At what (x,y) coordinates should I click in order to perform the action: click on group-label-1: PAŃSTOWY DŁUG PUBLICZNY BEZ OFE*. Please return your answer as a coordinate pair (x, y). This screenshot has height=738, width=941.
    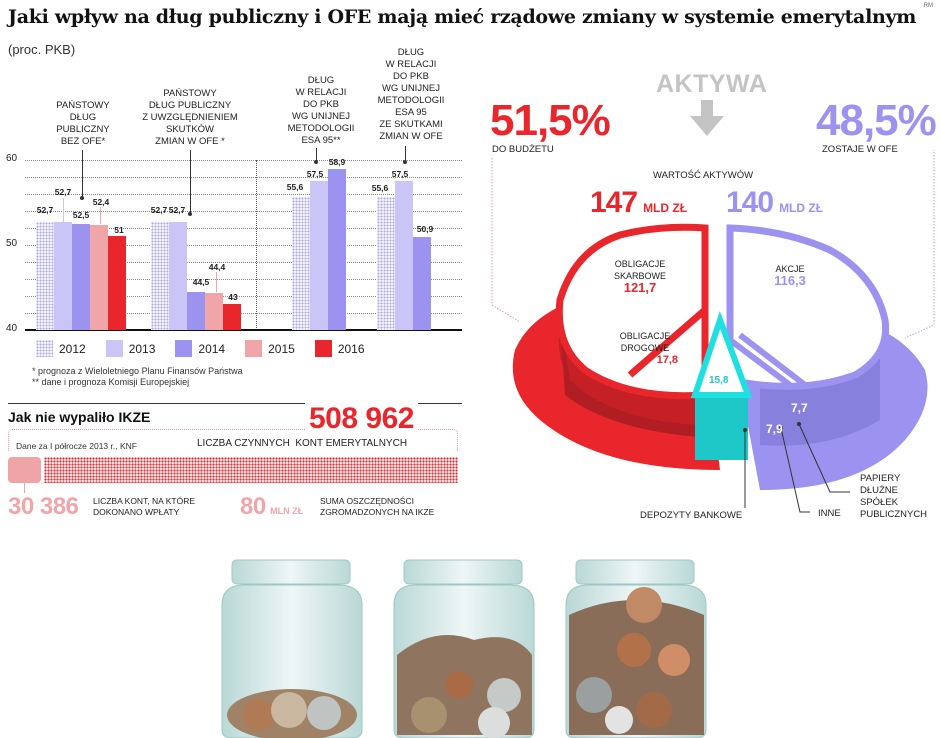
    Looking at the image, I should click on (83, 123).